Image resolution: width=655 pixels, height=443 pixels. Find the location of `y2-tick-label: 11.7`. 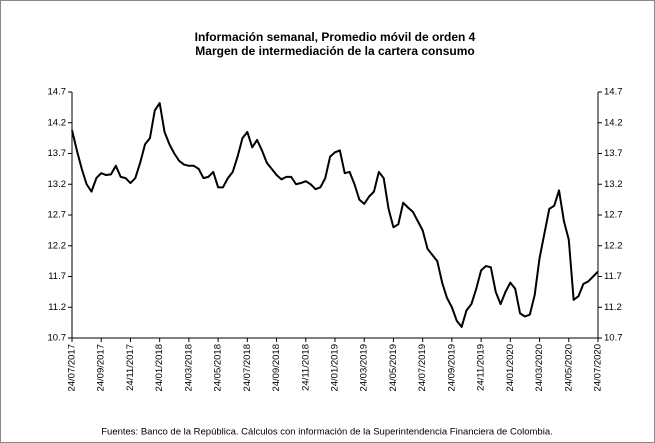

y2-tick-label: 11.7 is located at coordinates (613, 276).